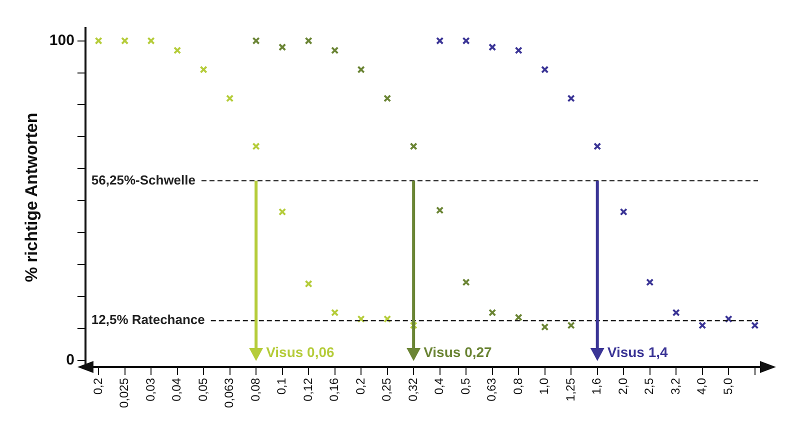 The height and width of the screenshot is (423, 806). What do you see at coordinates (570, 390) in the screenshot?
I see `x-tick-label: 1,25` at bounding box center [570, 390].